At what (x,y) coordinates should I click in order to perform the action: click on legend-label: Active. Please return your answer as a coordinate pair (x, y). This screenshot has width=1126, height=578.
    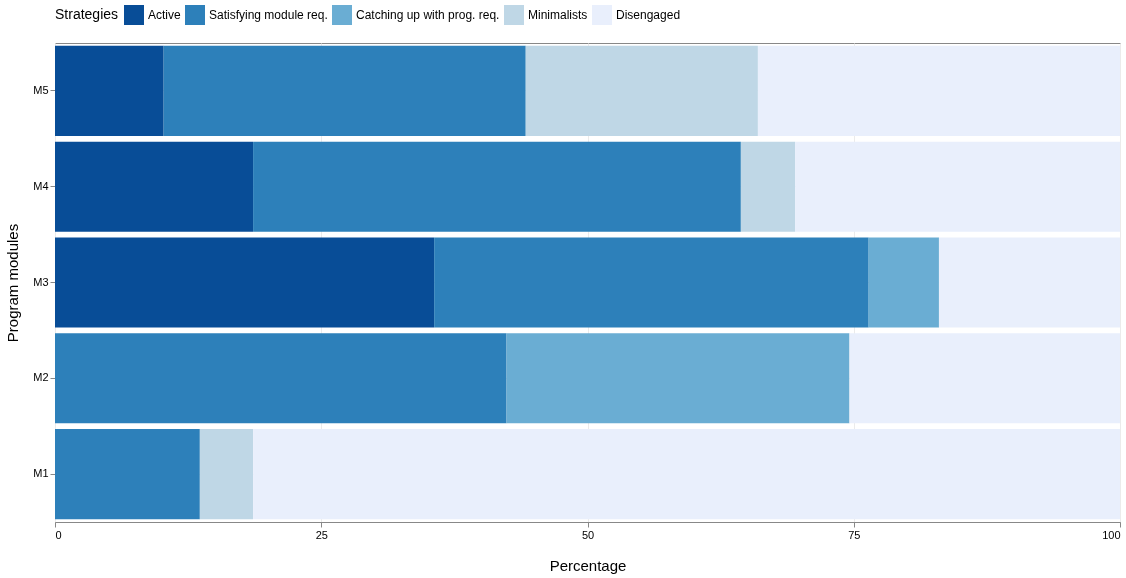
    Looking at the image, I should click on (164, 15).